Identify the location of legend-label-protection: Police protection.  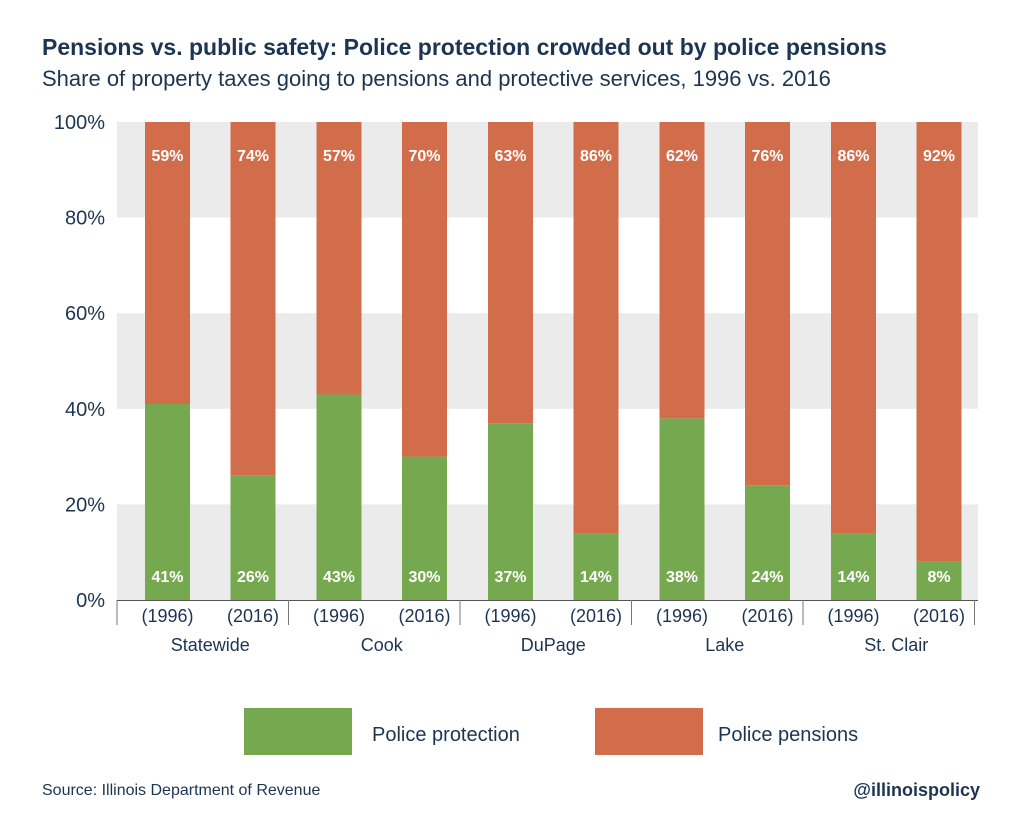
(446, 735).